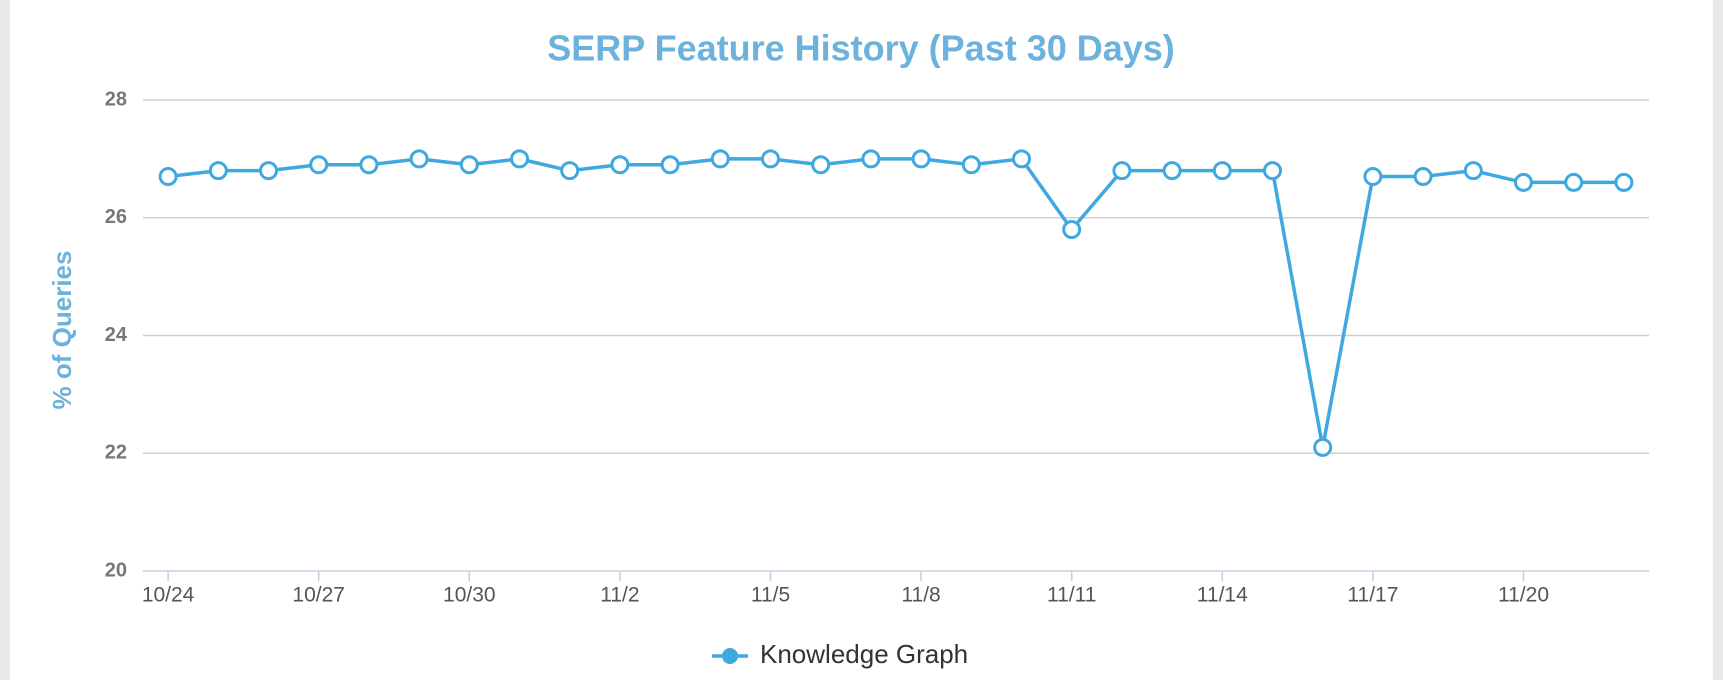 The height and width of the screenshot is (680, 1723). What do you see at coordinates (1222, 595) in the screenshot?
I see `x-tick-label: 11/14` at bounding box center [1222, 595].